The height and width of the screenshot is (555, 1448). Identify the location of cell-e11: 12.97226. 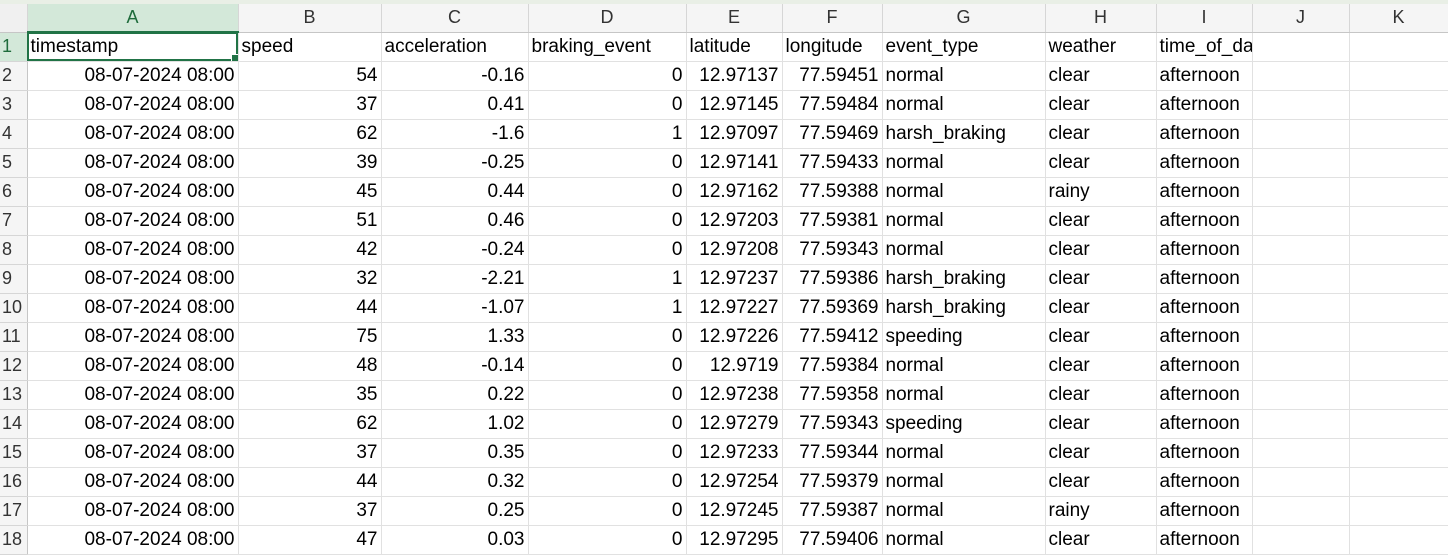
(734, 337).